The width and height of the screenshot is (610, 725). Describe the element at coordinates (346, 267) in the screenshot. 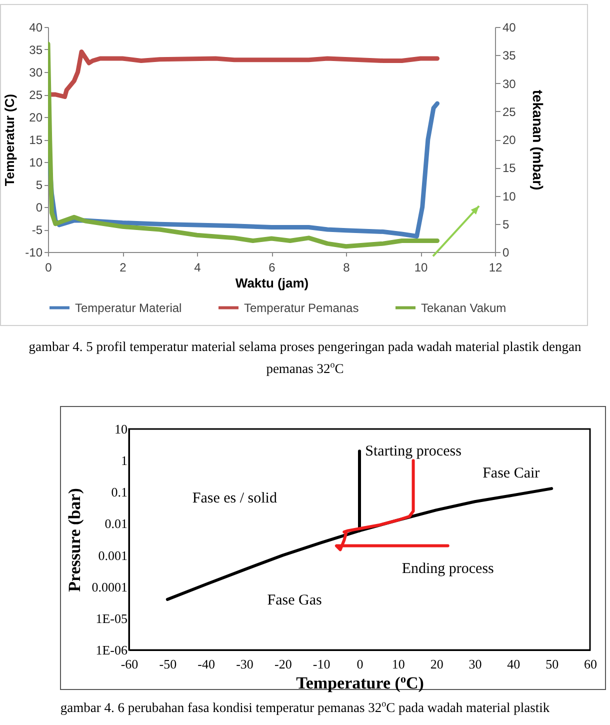

I see `x-tick-label: 8` at that location.